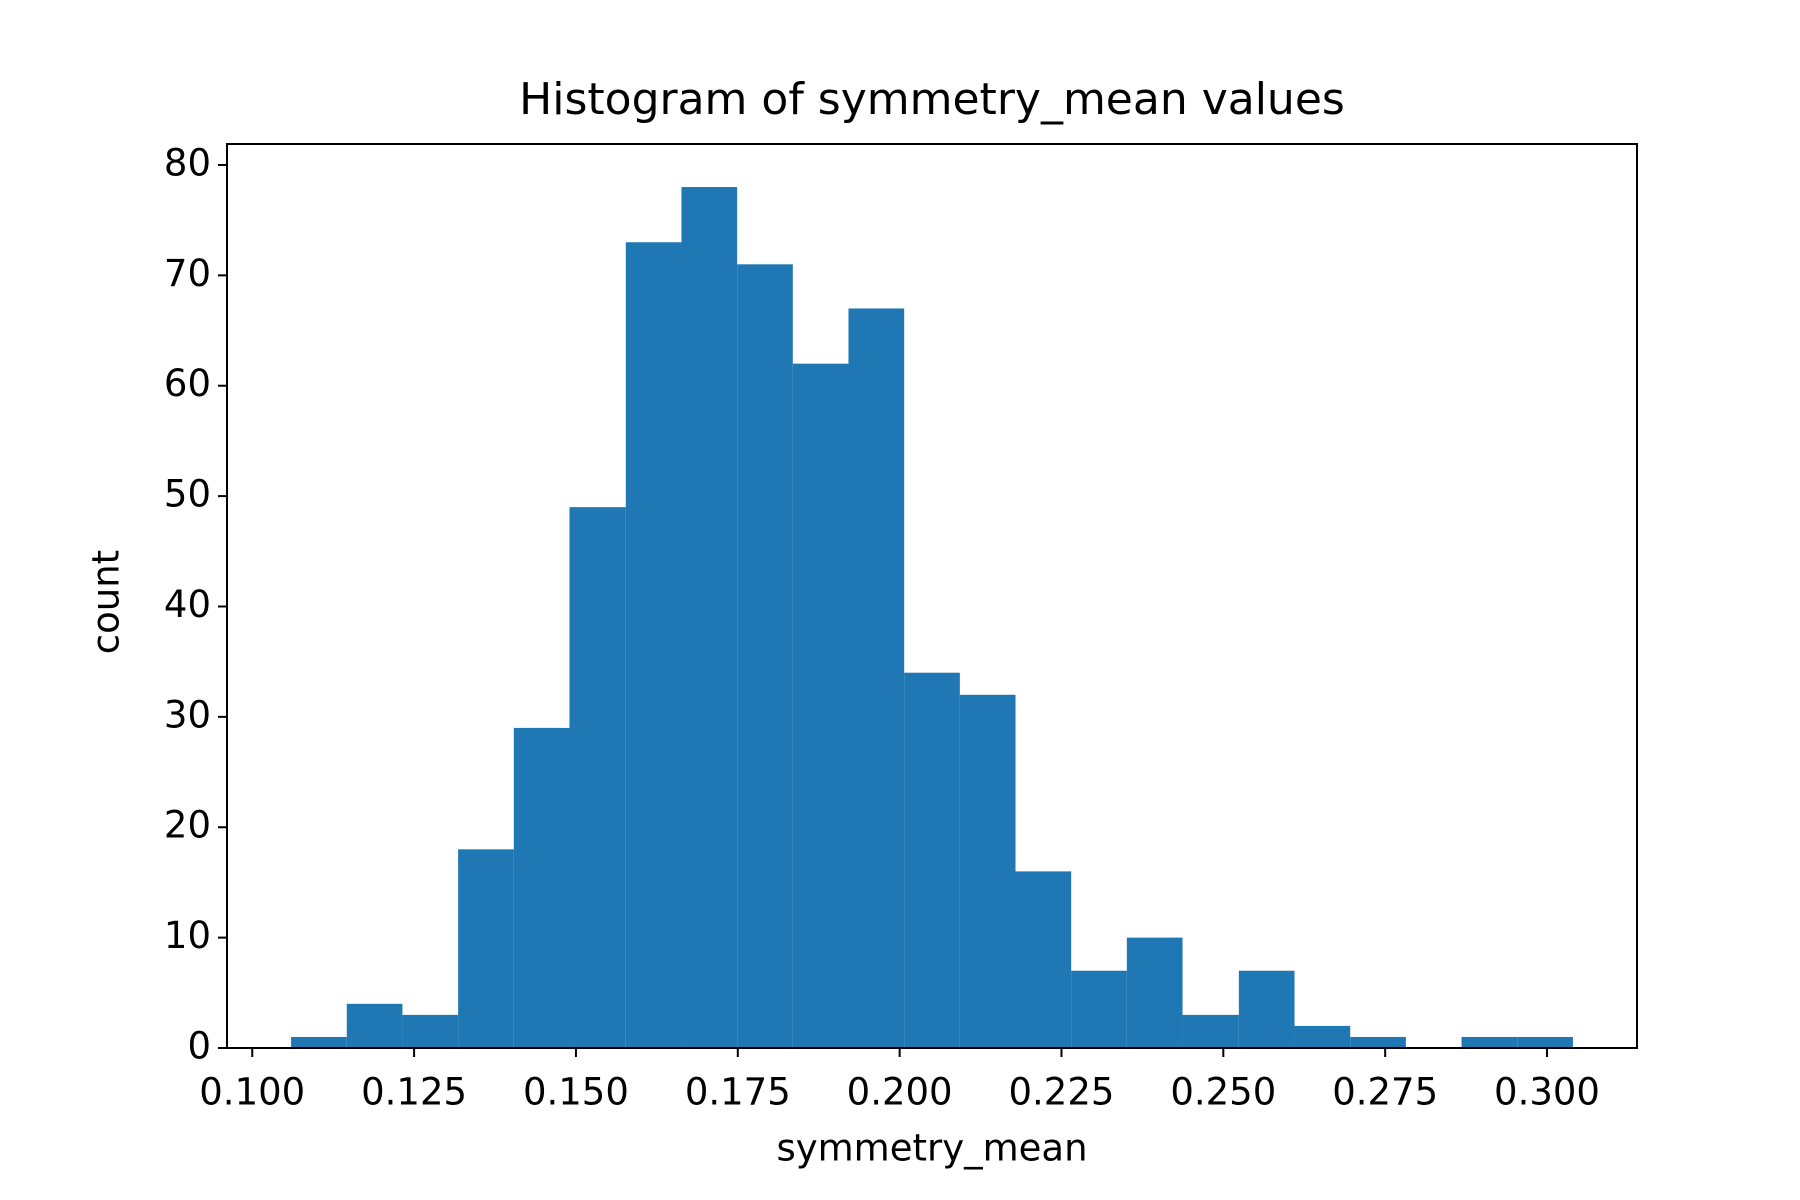 This screenshot has width=1800, height=1200. I want to click on y-tick-label: 0, so click(199, 1046).